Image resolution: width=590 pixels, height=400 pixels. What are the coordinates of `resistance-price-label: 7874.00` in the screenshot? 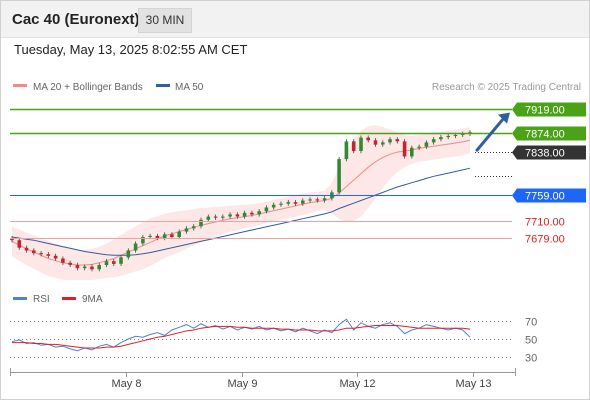 It's located at (545, 135).